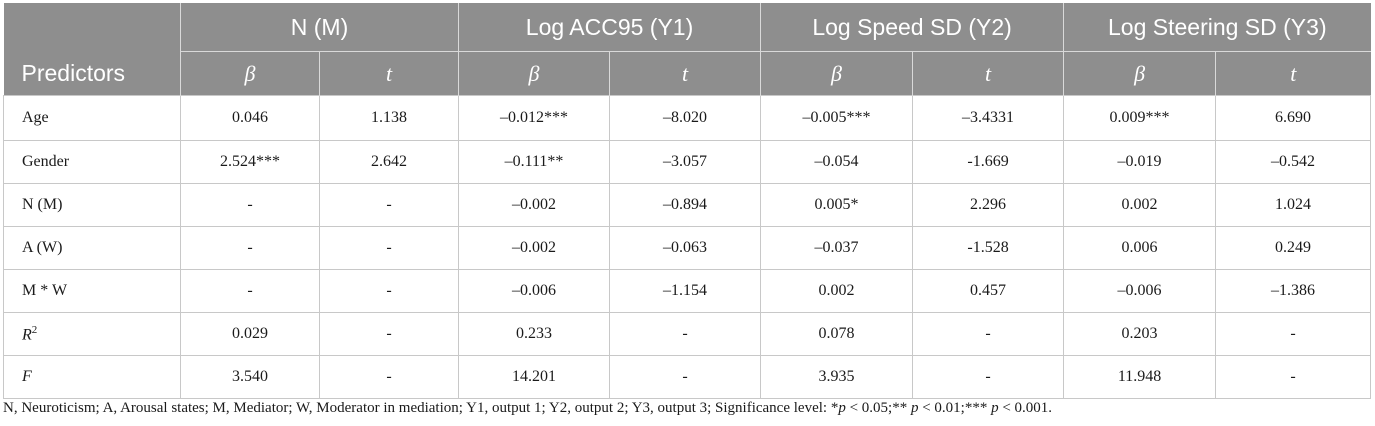  I want to click on table-cell: –0.894, so click(685, 205).